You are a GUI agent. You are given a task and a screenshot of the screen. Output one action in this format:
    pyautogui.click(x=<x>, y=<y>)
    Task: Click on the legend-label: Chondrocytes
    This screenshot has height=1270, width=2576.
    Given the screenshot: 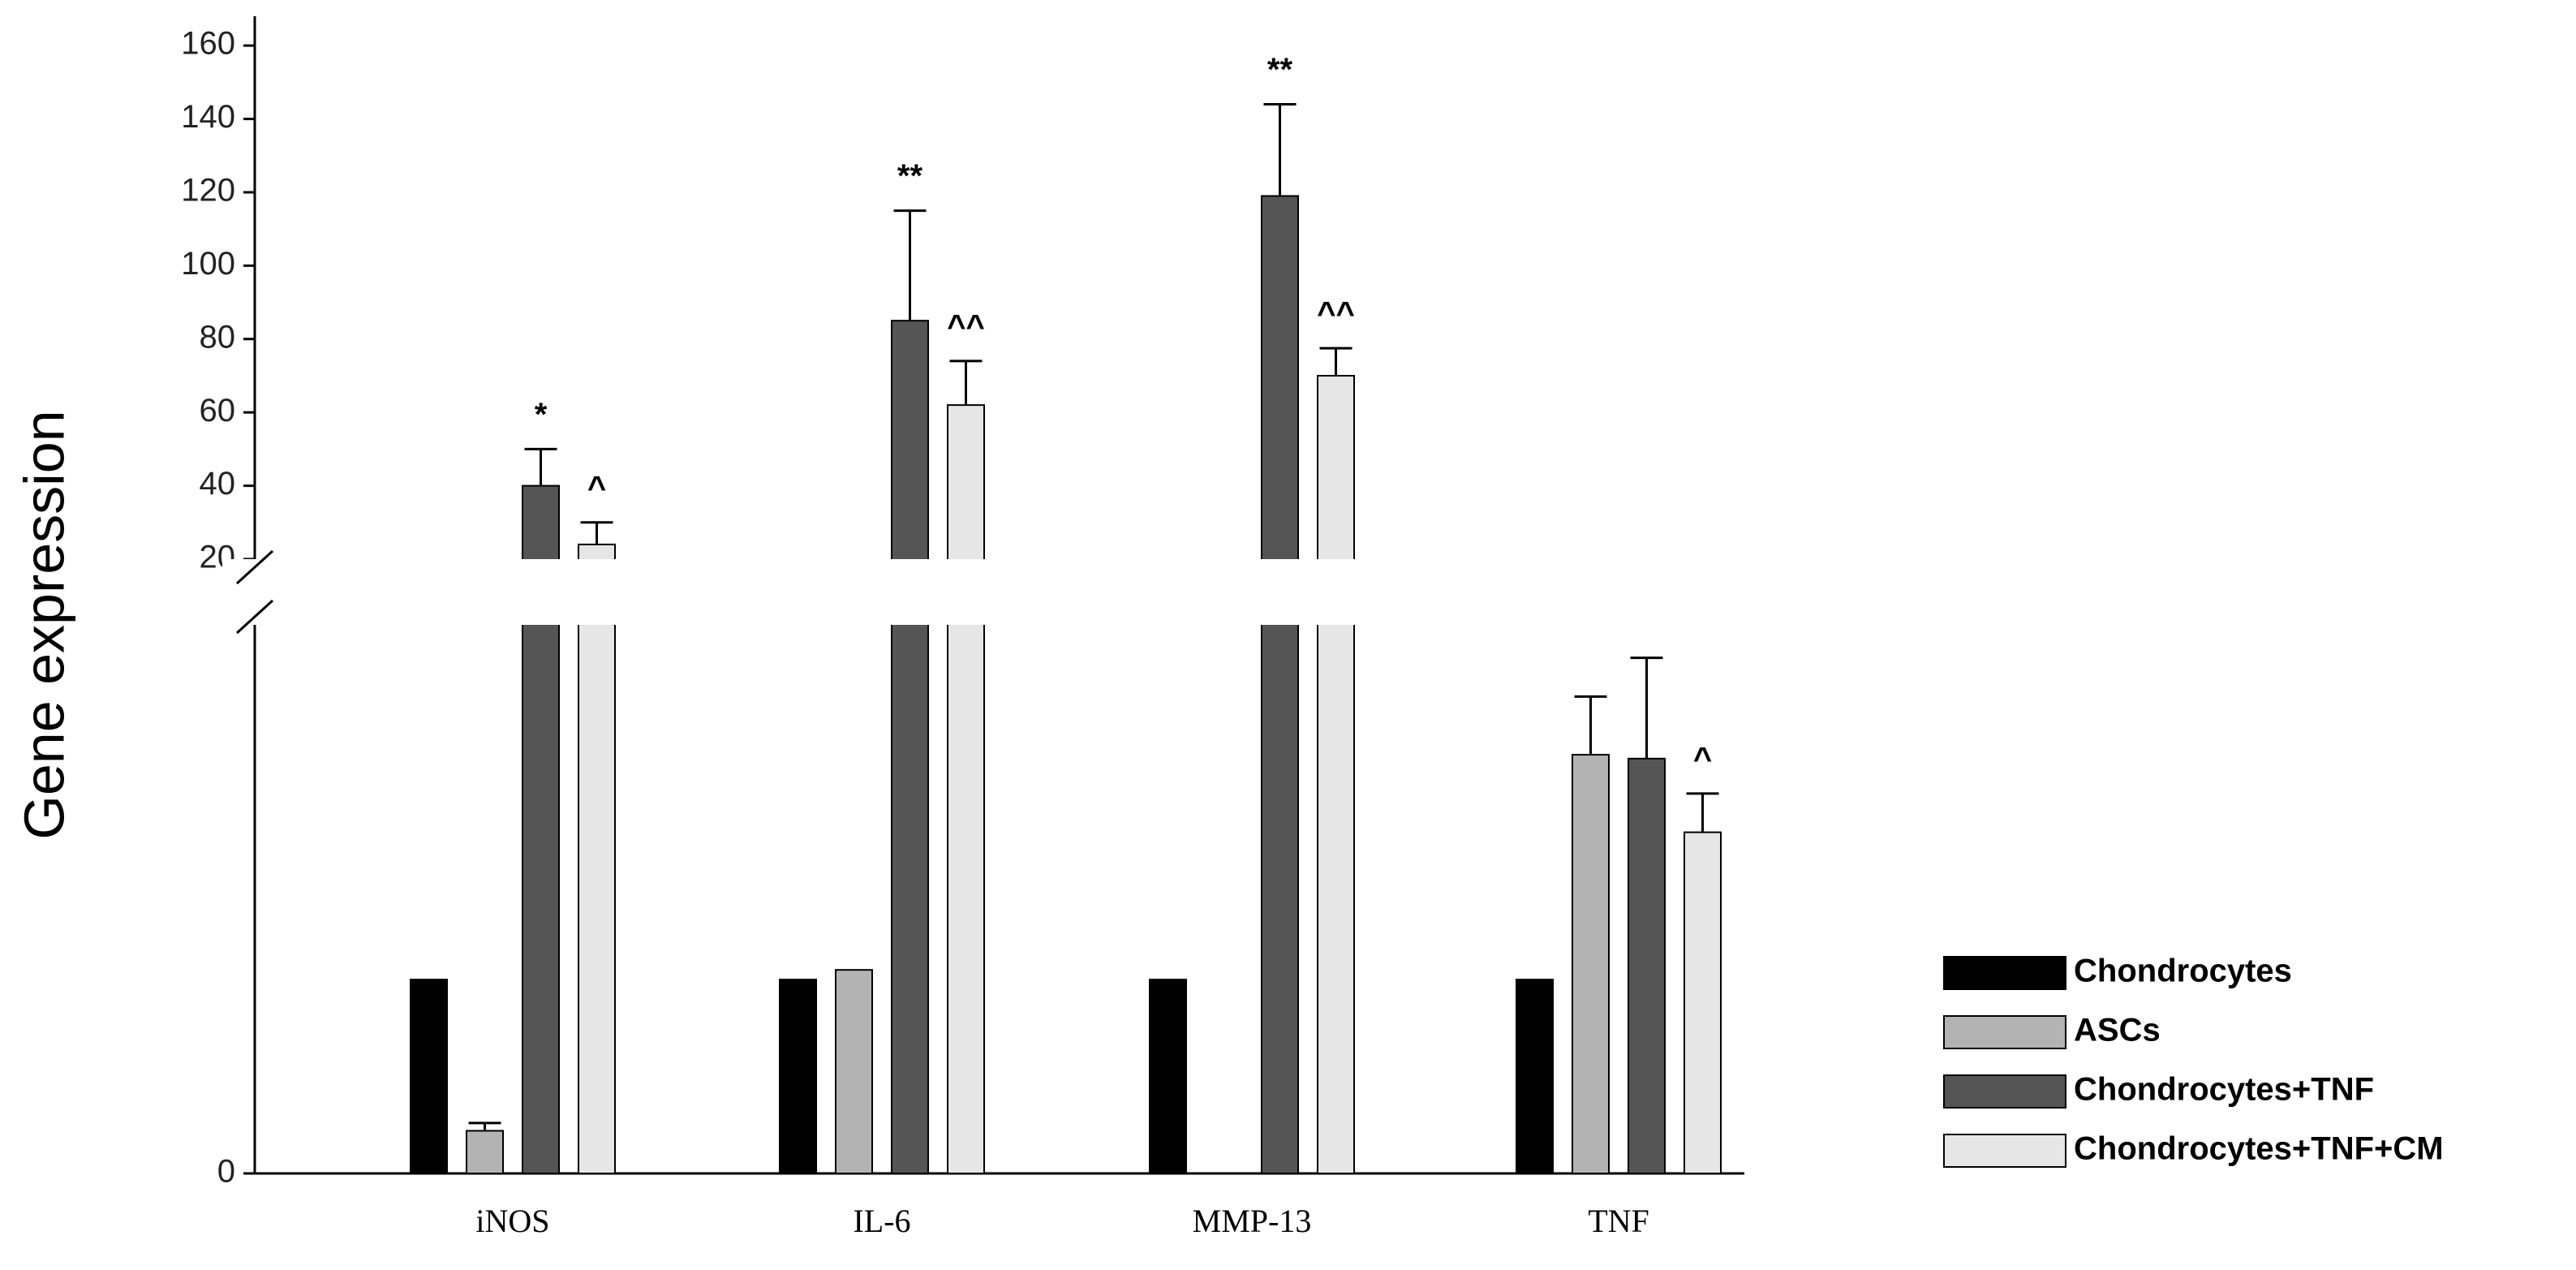 What is the action you would take?
    pyautogui.click(x=2183, y=971)
    